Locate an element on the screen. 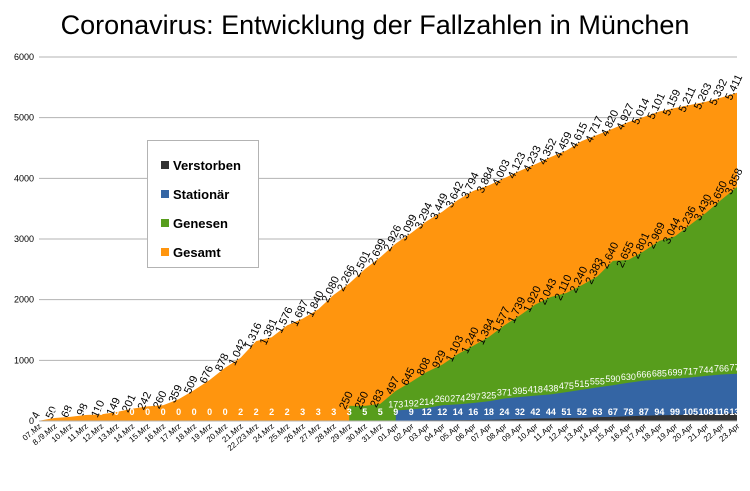 The image size is (750, 491). data-label-stationaer: 475 is located at coordinates (566, 386).